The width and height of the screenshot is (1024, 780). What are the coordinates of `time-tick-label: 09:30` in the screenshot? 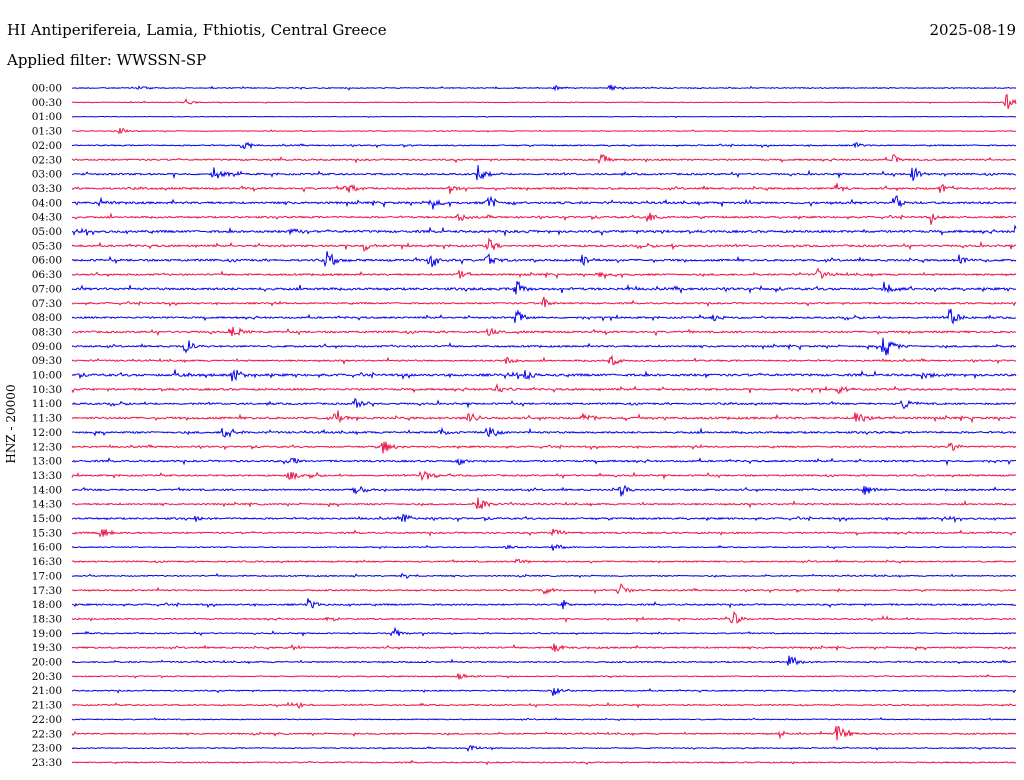 It's located at (47, 361).